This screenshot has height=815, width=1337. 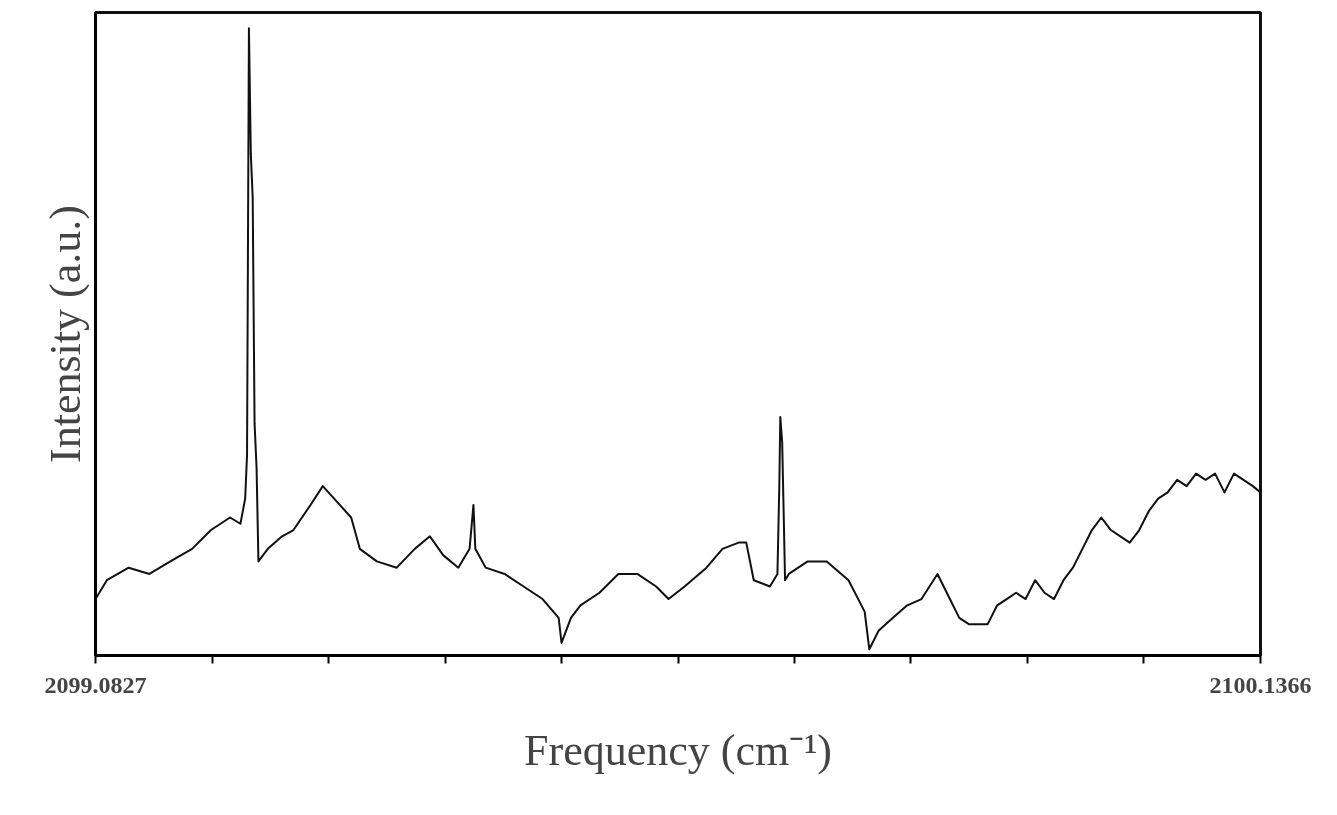 I want to click on y-axis-title: Intensity (a.u.), so click(x=65, y=334).